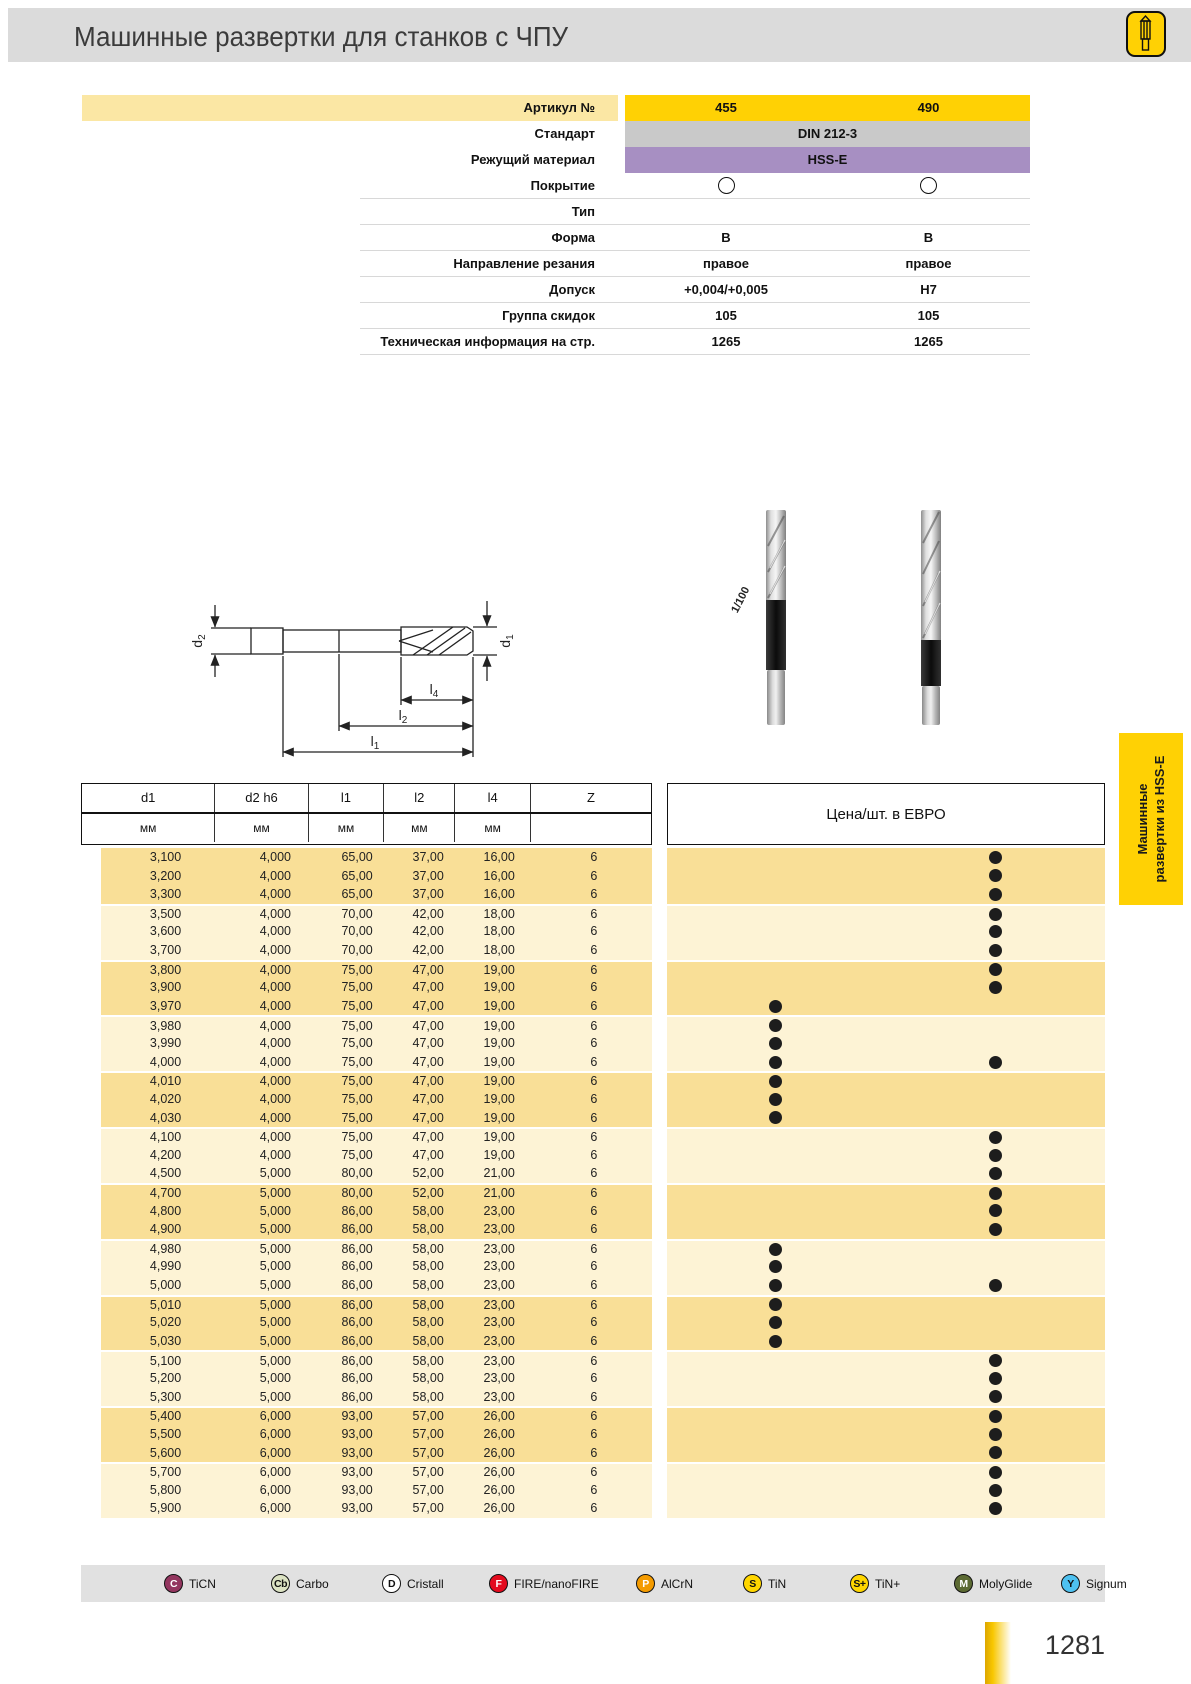 This screenshot has height=1684, width=1191. Describe the element at coordinates (357, 1489) in the screenshot. I see `dim-cell: 93,00` at that location.